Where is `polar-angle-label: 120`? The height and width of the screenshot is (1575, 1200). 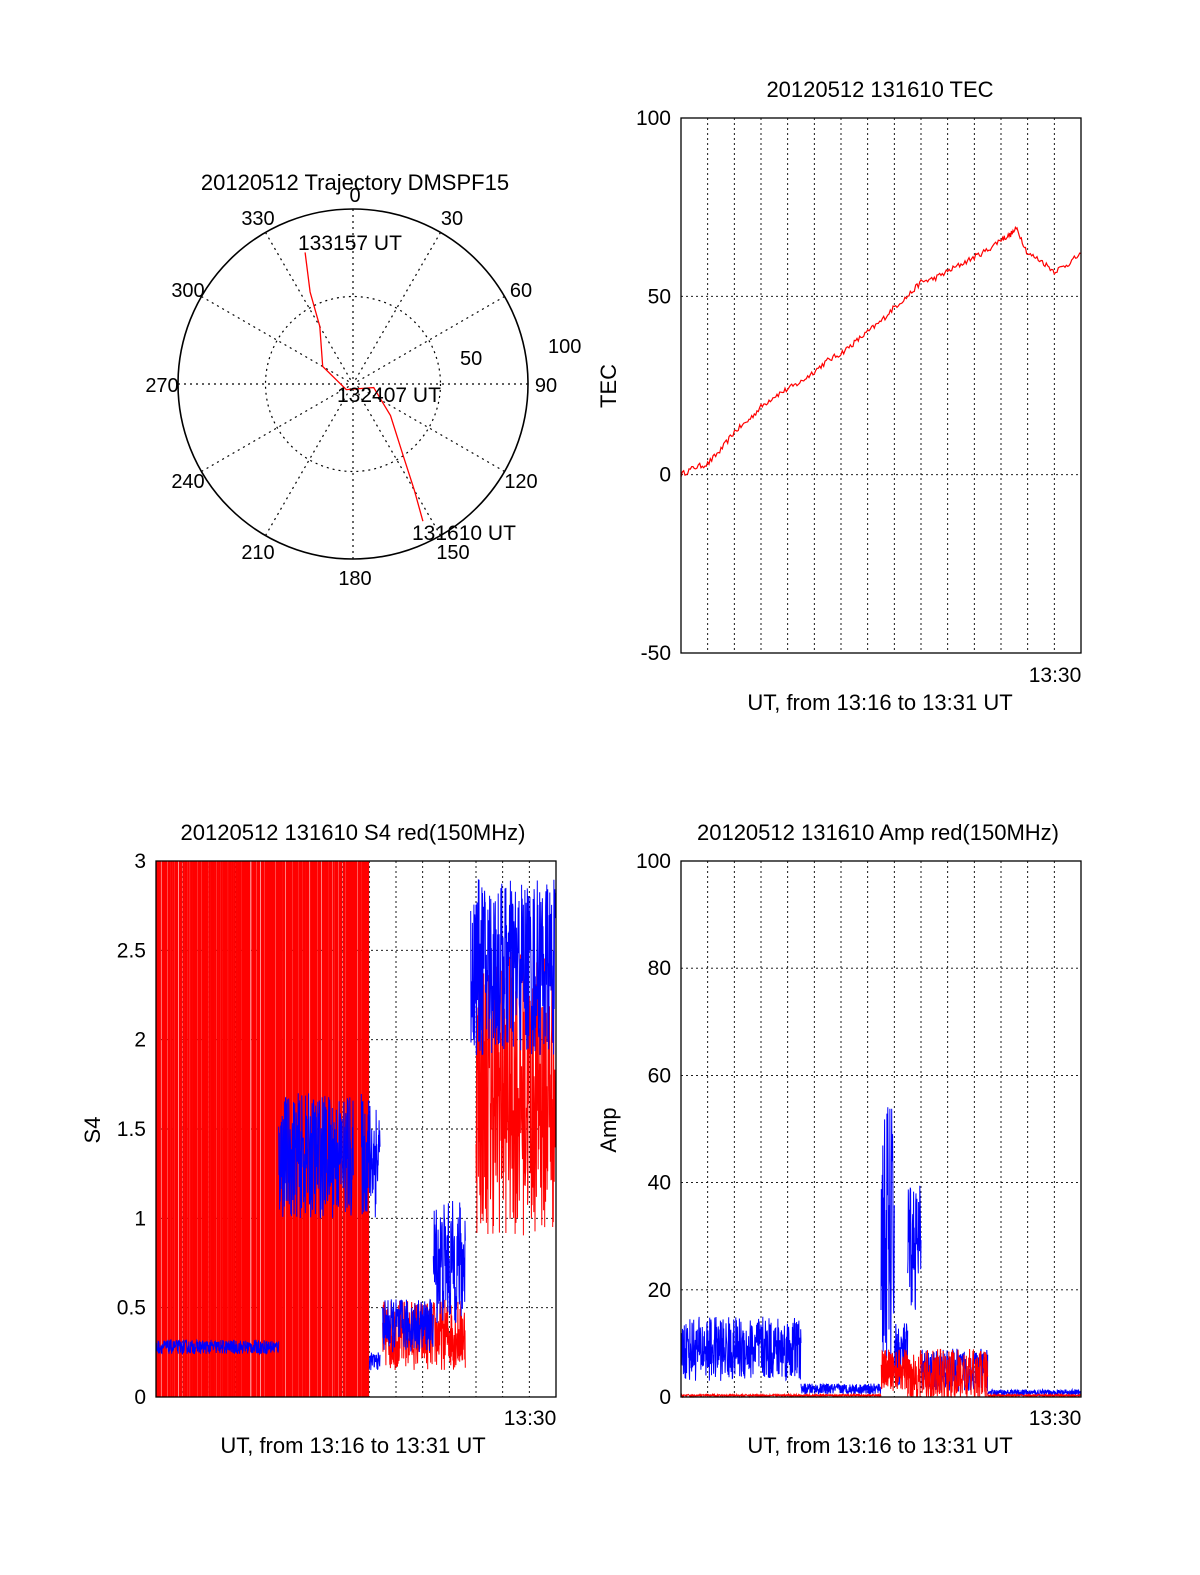
polar-angle-label: 120 is located at coordinates (520, 482).